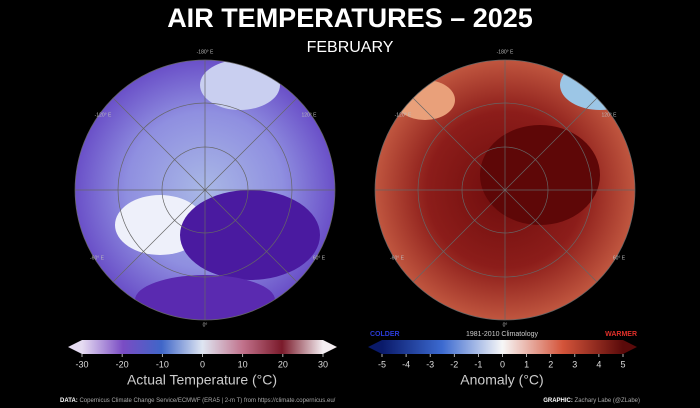  I want to click on title: AIR TEMPERATURES – 2025, so click(350, 18).